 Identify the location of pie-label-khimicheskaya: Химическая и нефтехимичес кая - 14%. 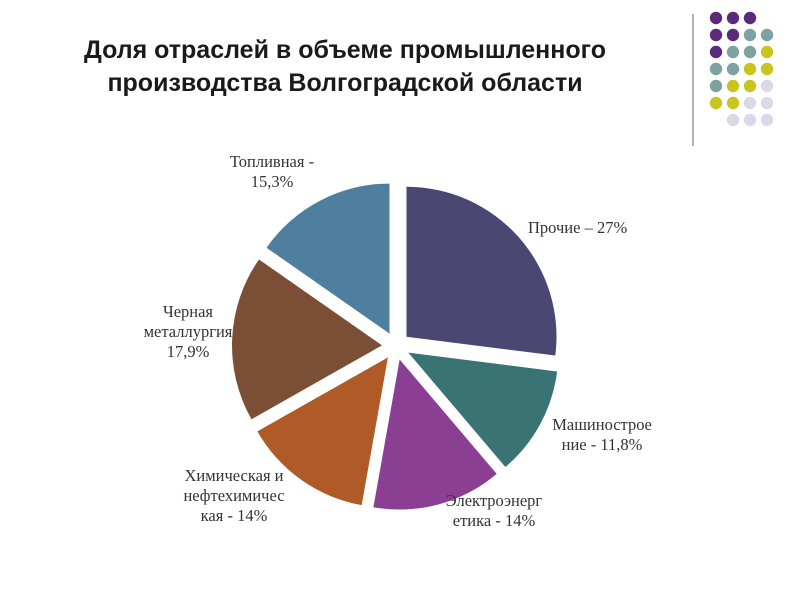
(233, 495).